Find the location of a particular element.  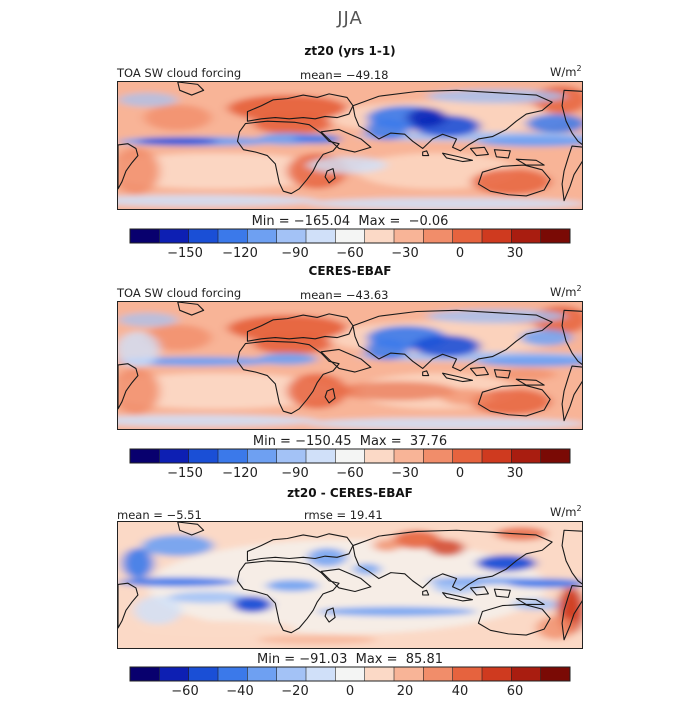

colorbar-tick-label: −40 is located at coordinates (239, 691).